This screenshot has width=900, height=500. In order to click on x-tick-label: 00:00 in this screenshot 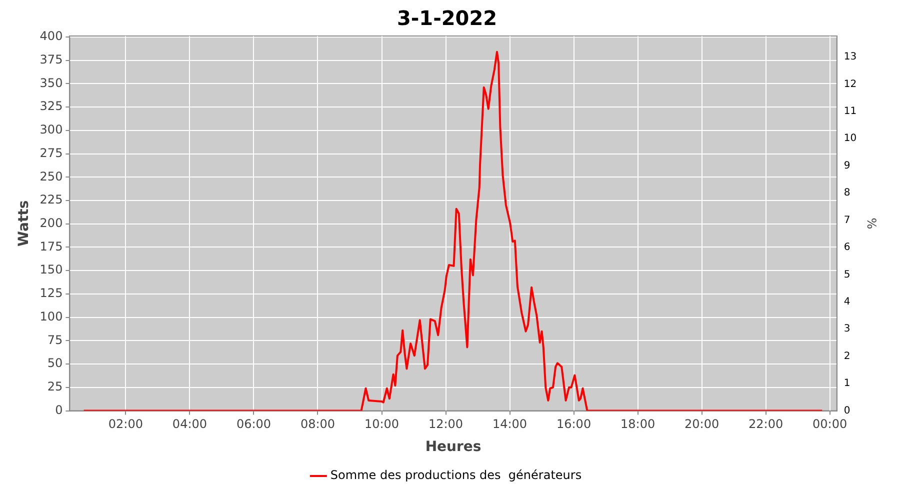, I will do `click(830, 424)`.